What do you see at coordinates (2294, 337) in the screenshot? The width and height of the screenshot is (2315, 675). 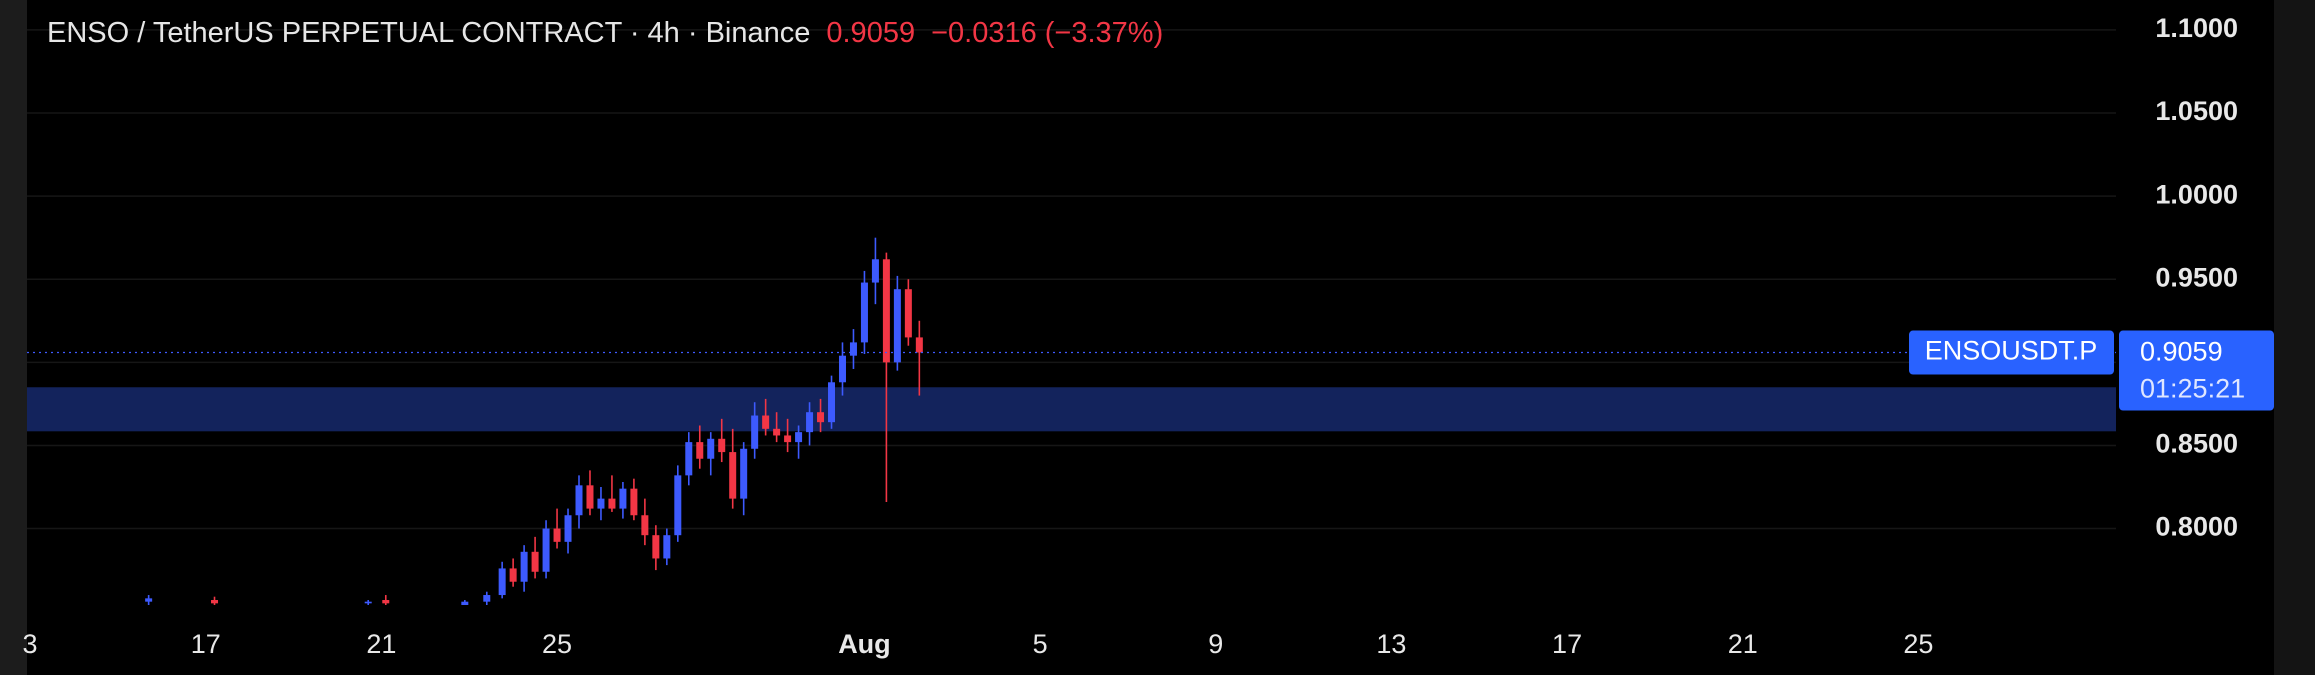 I see `right-edge` at bounding box center [2294, 337].